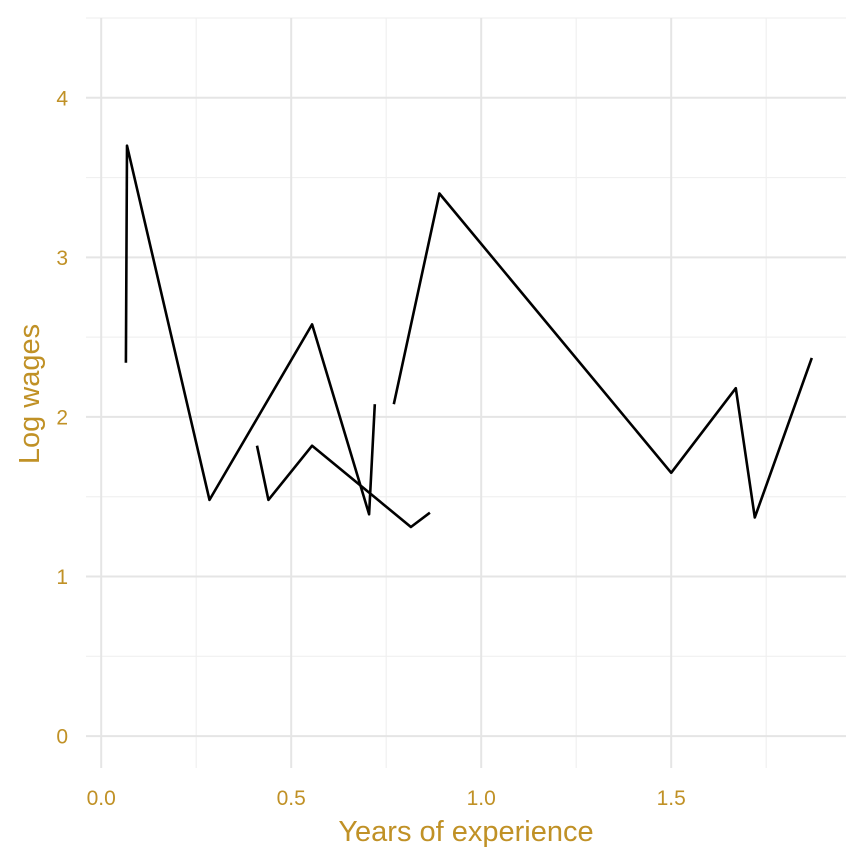 Image resolution: width=864 pixels, height=864 pixels. I want to click on y-axis-title: Log wages, so click(30, 394).